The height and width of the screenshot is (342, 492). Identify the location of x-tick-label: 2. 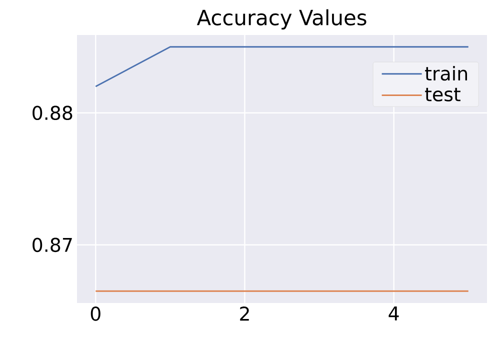
(244, 313).